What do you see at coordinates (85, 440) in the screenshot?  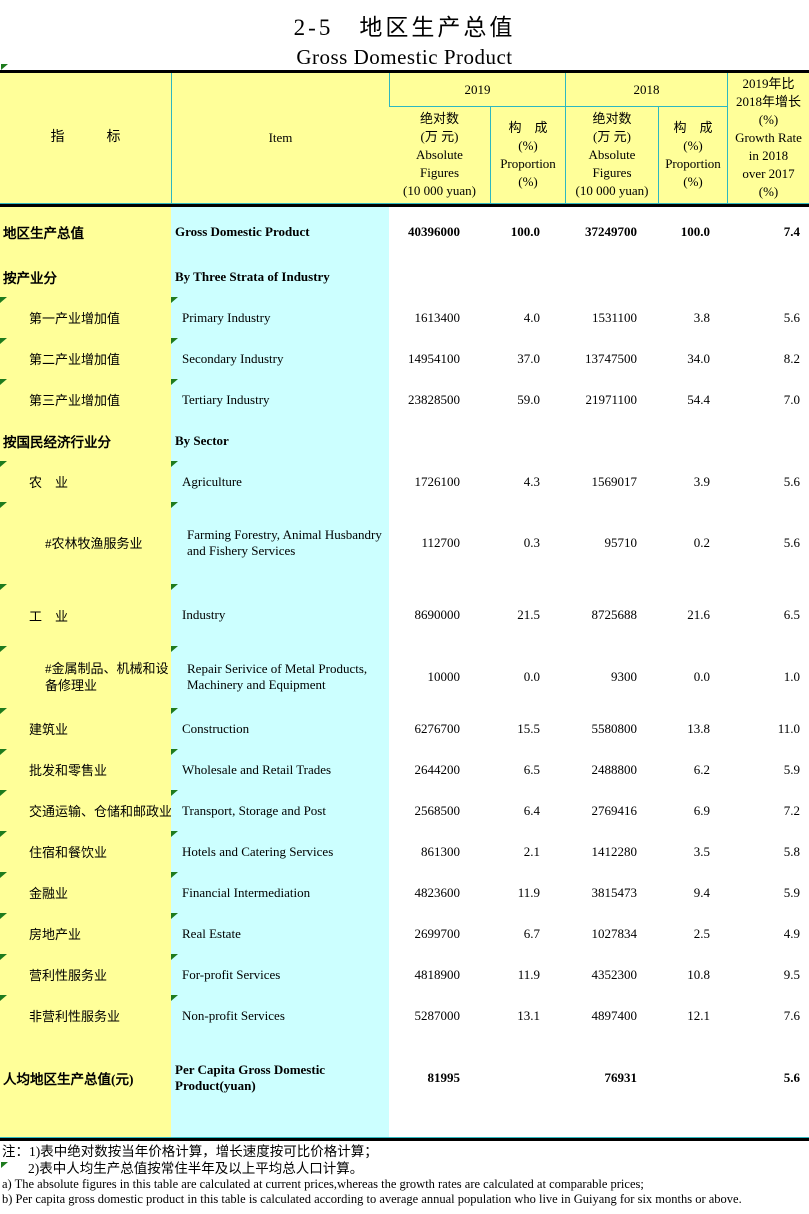 I see `indicator-label-zh: 按国民经济行业分` at bounding box center [85, 440].